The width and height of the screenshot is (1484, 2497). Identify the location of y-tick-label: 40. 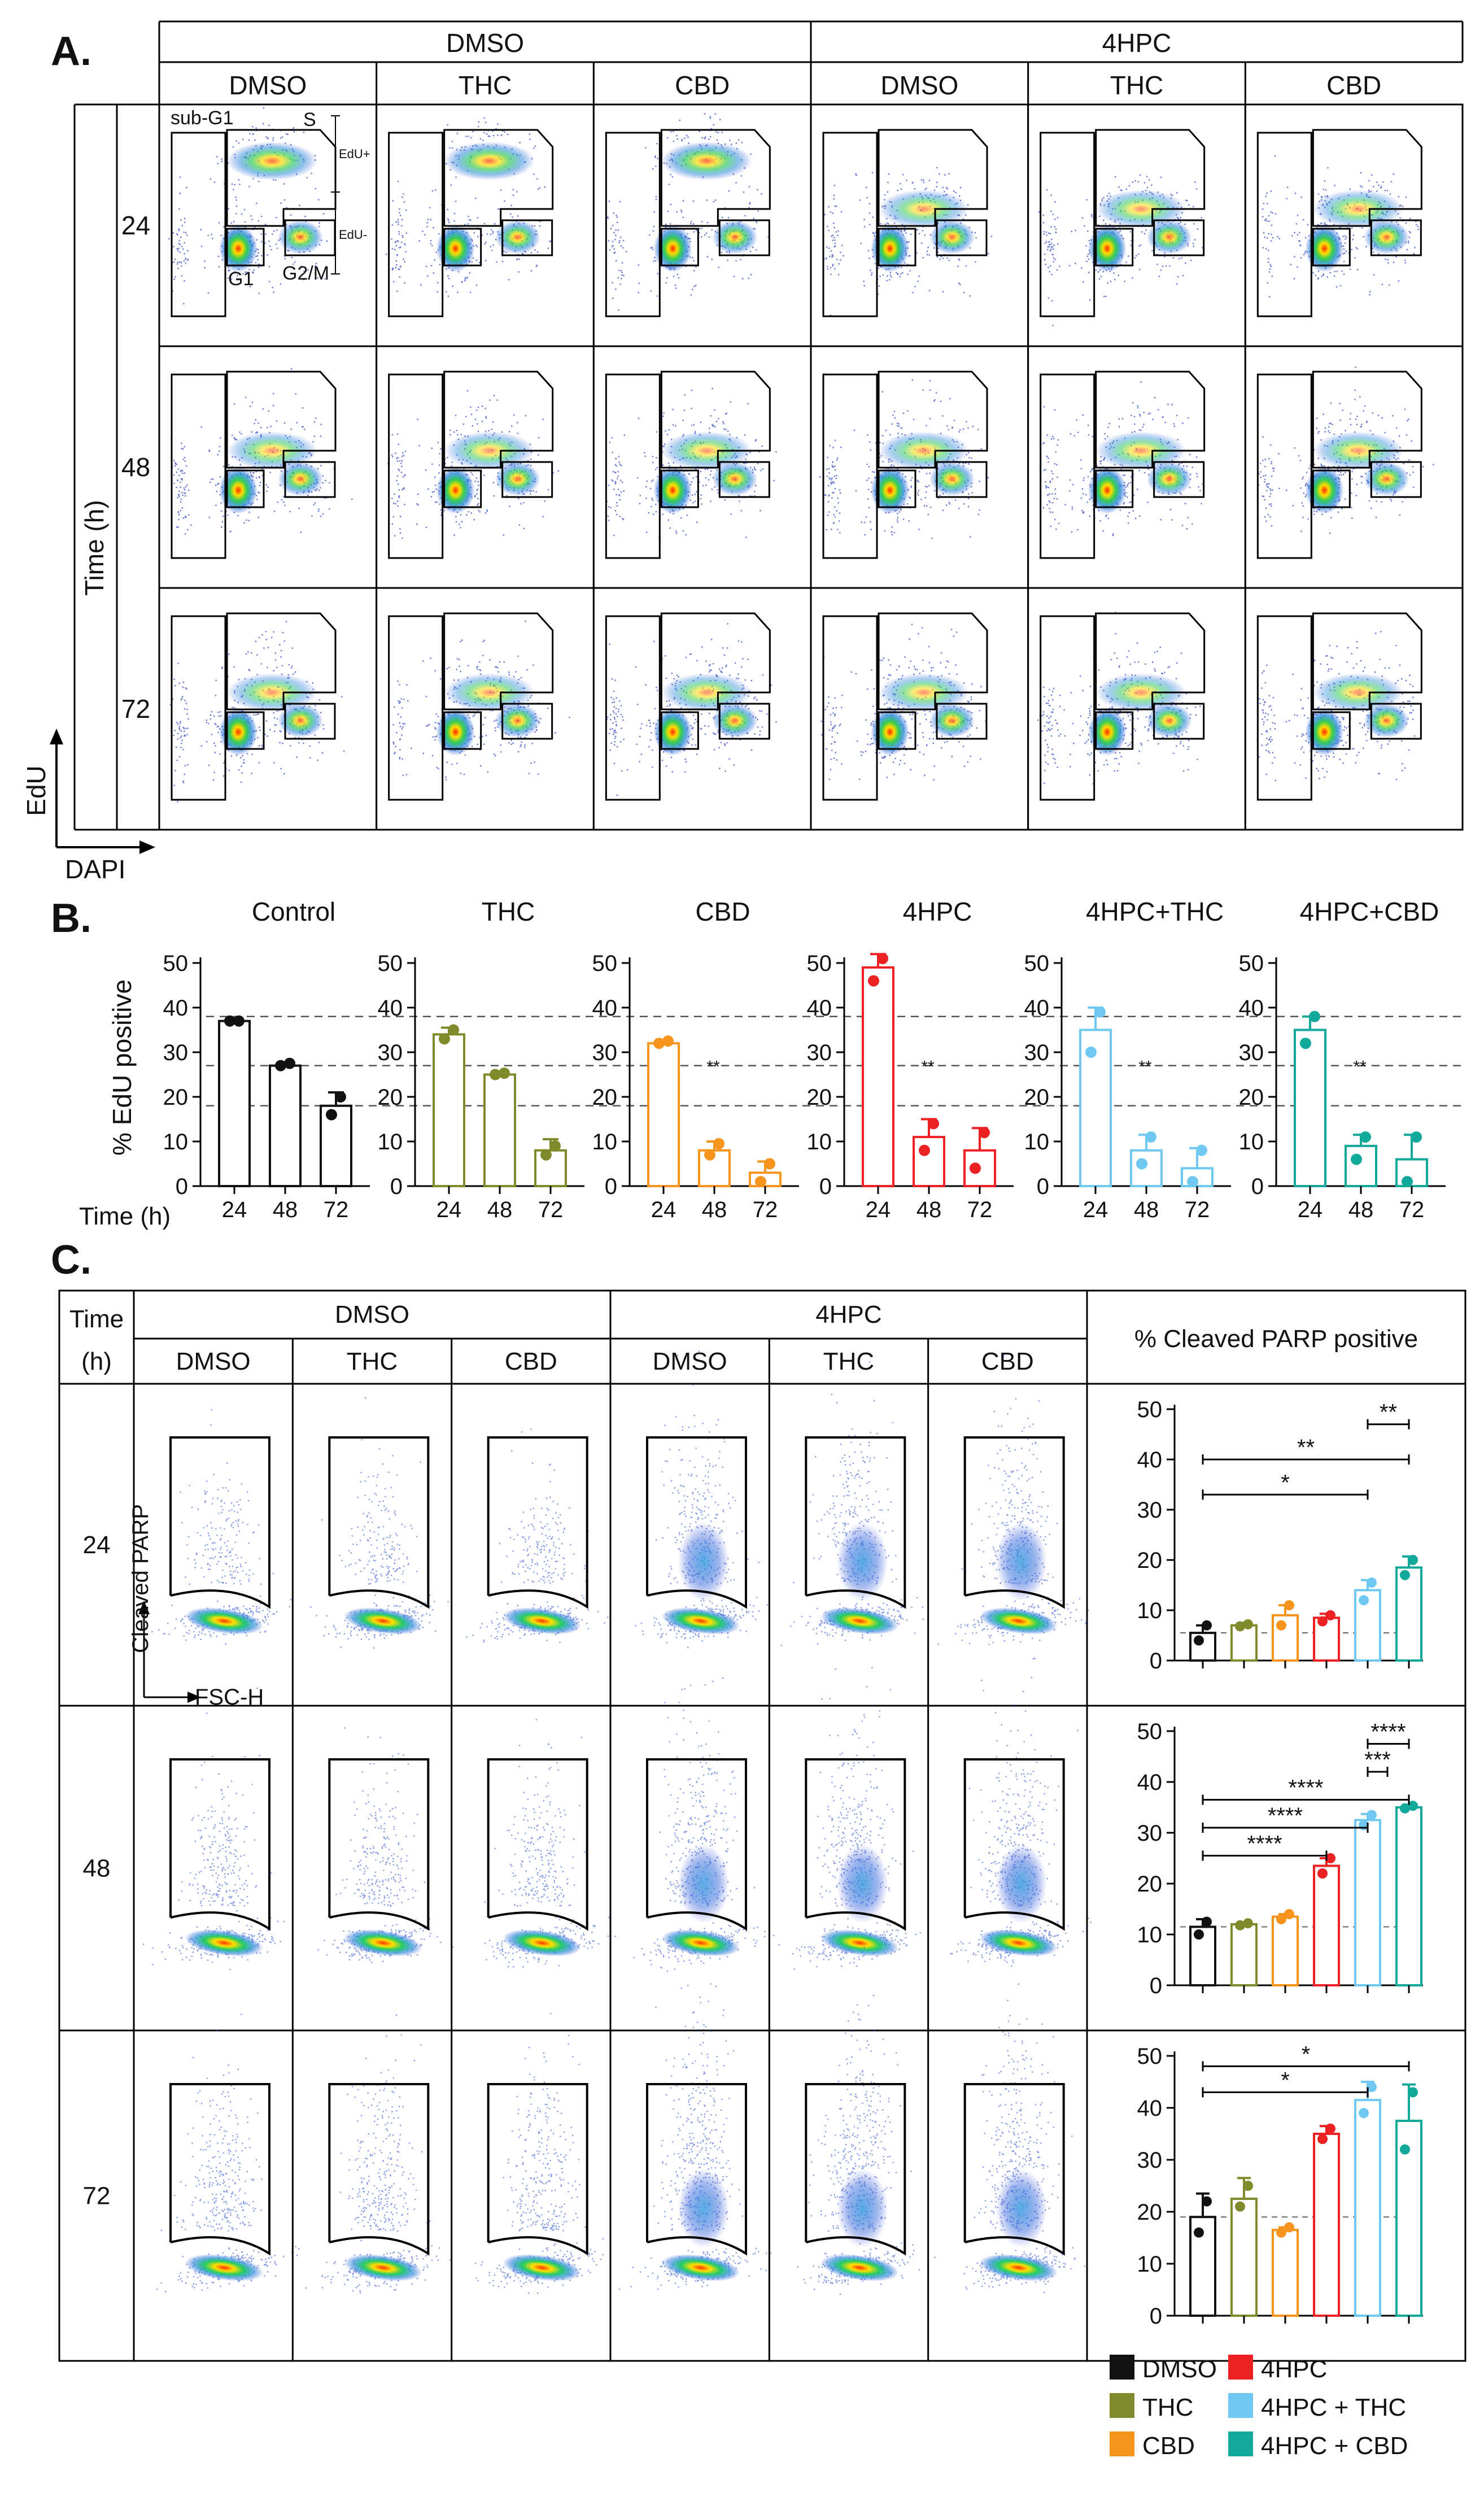
(390, 1009).